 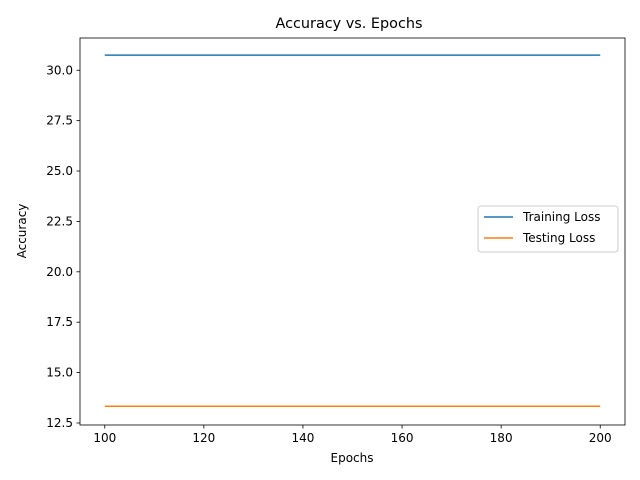 What do you see at coordinates (501, 438) in the screenshot?
I see `x-tick-label: 180` at bounding box center [501, 438].